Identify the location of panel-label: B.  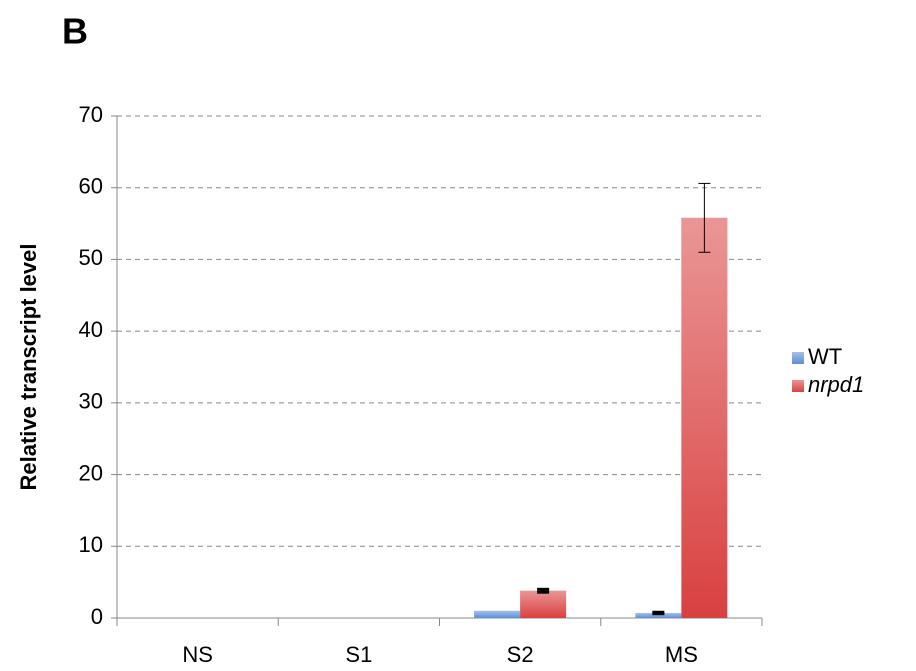
(75, 31).